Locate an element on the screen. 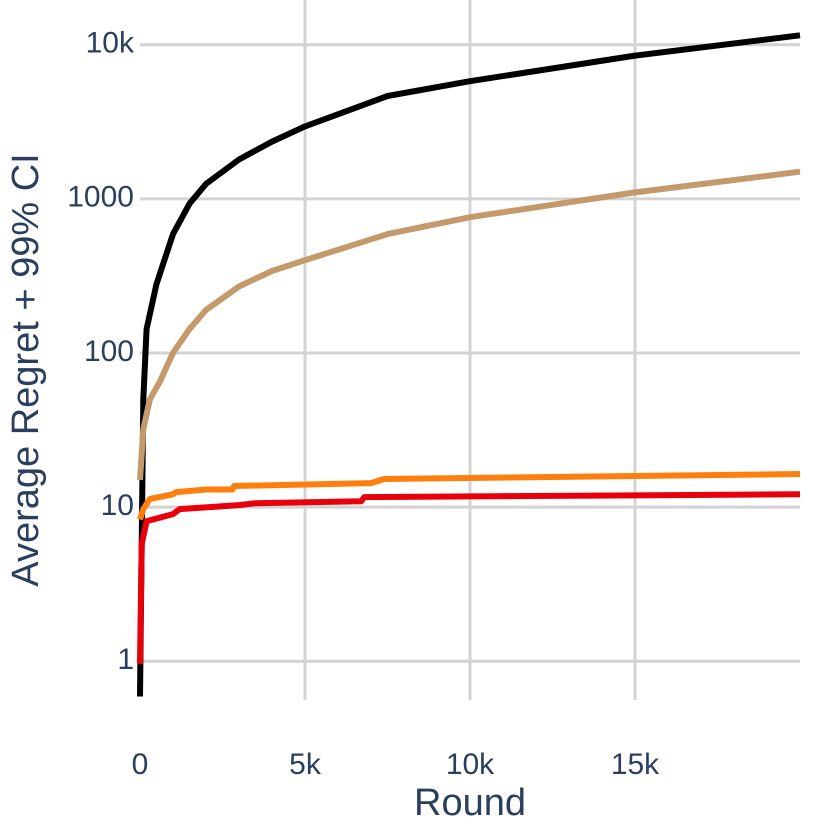  x-tick-label: 10k is located at coordinates (470, 764).